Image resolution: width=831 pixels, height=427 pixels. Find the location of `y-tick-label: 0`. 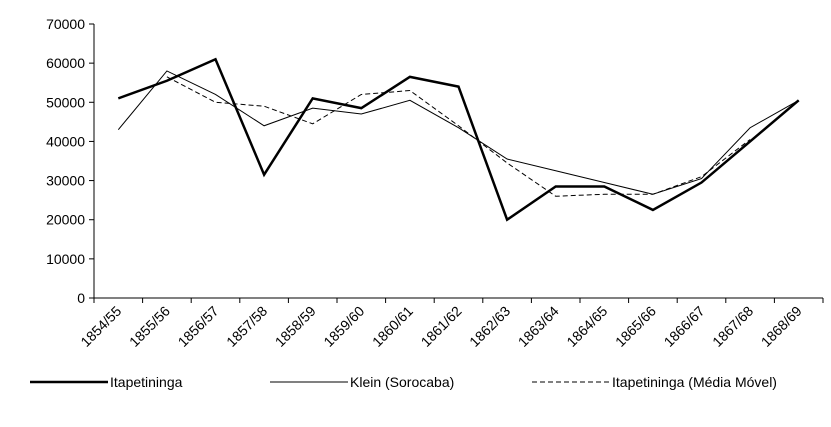

y-tick-label: 0 is located at coordinates (81, 298).